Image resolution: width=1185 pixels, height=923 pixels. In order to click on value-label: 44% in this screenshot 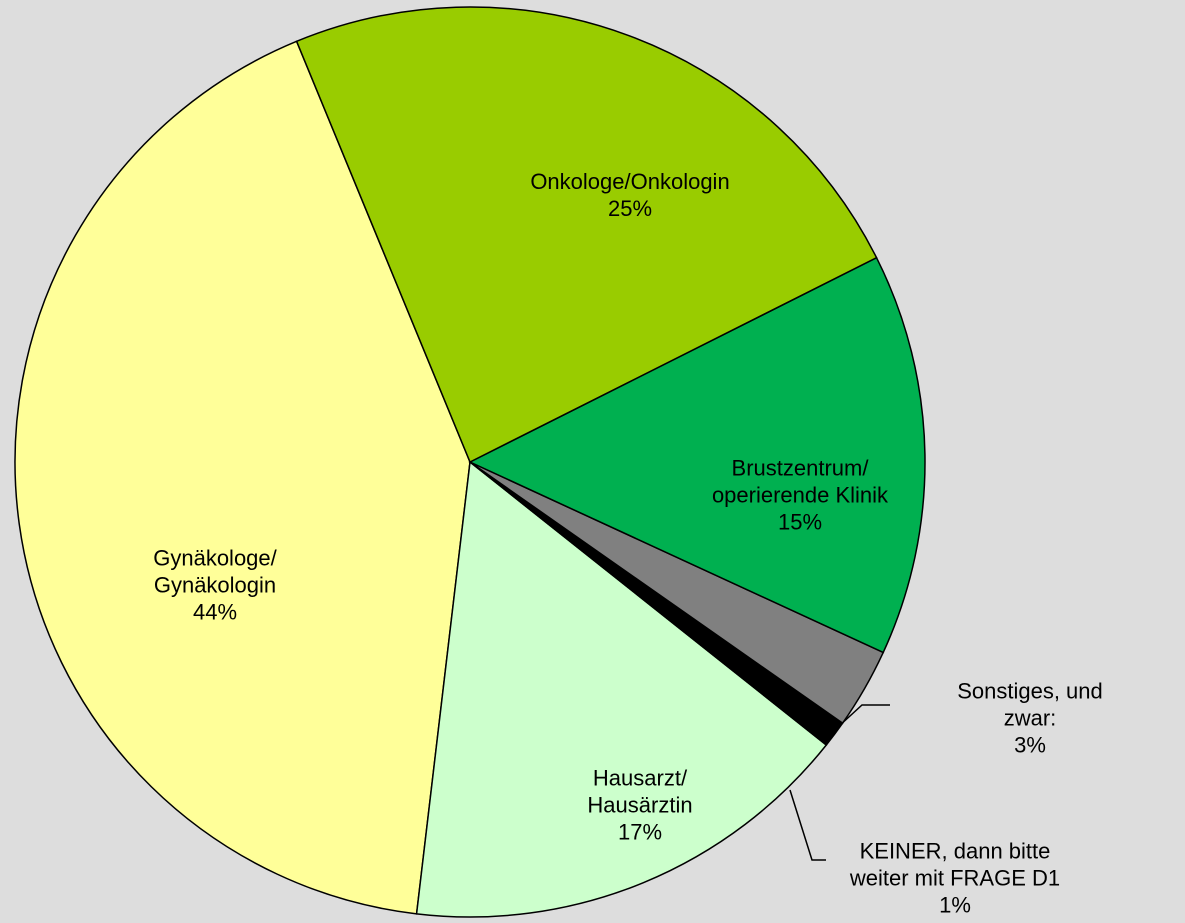, I will do `click(215, 612)`.